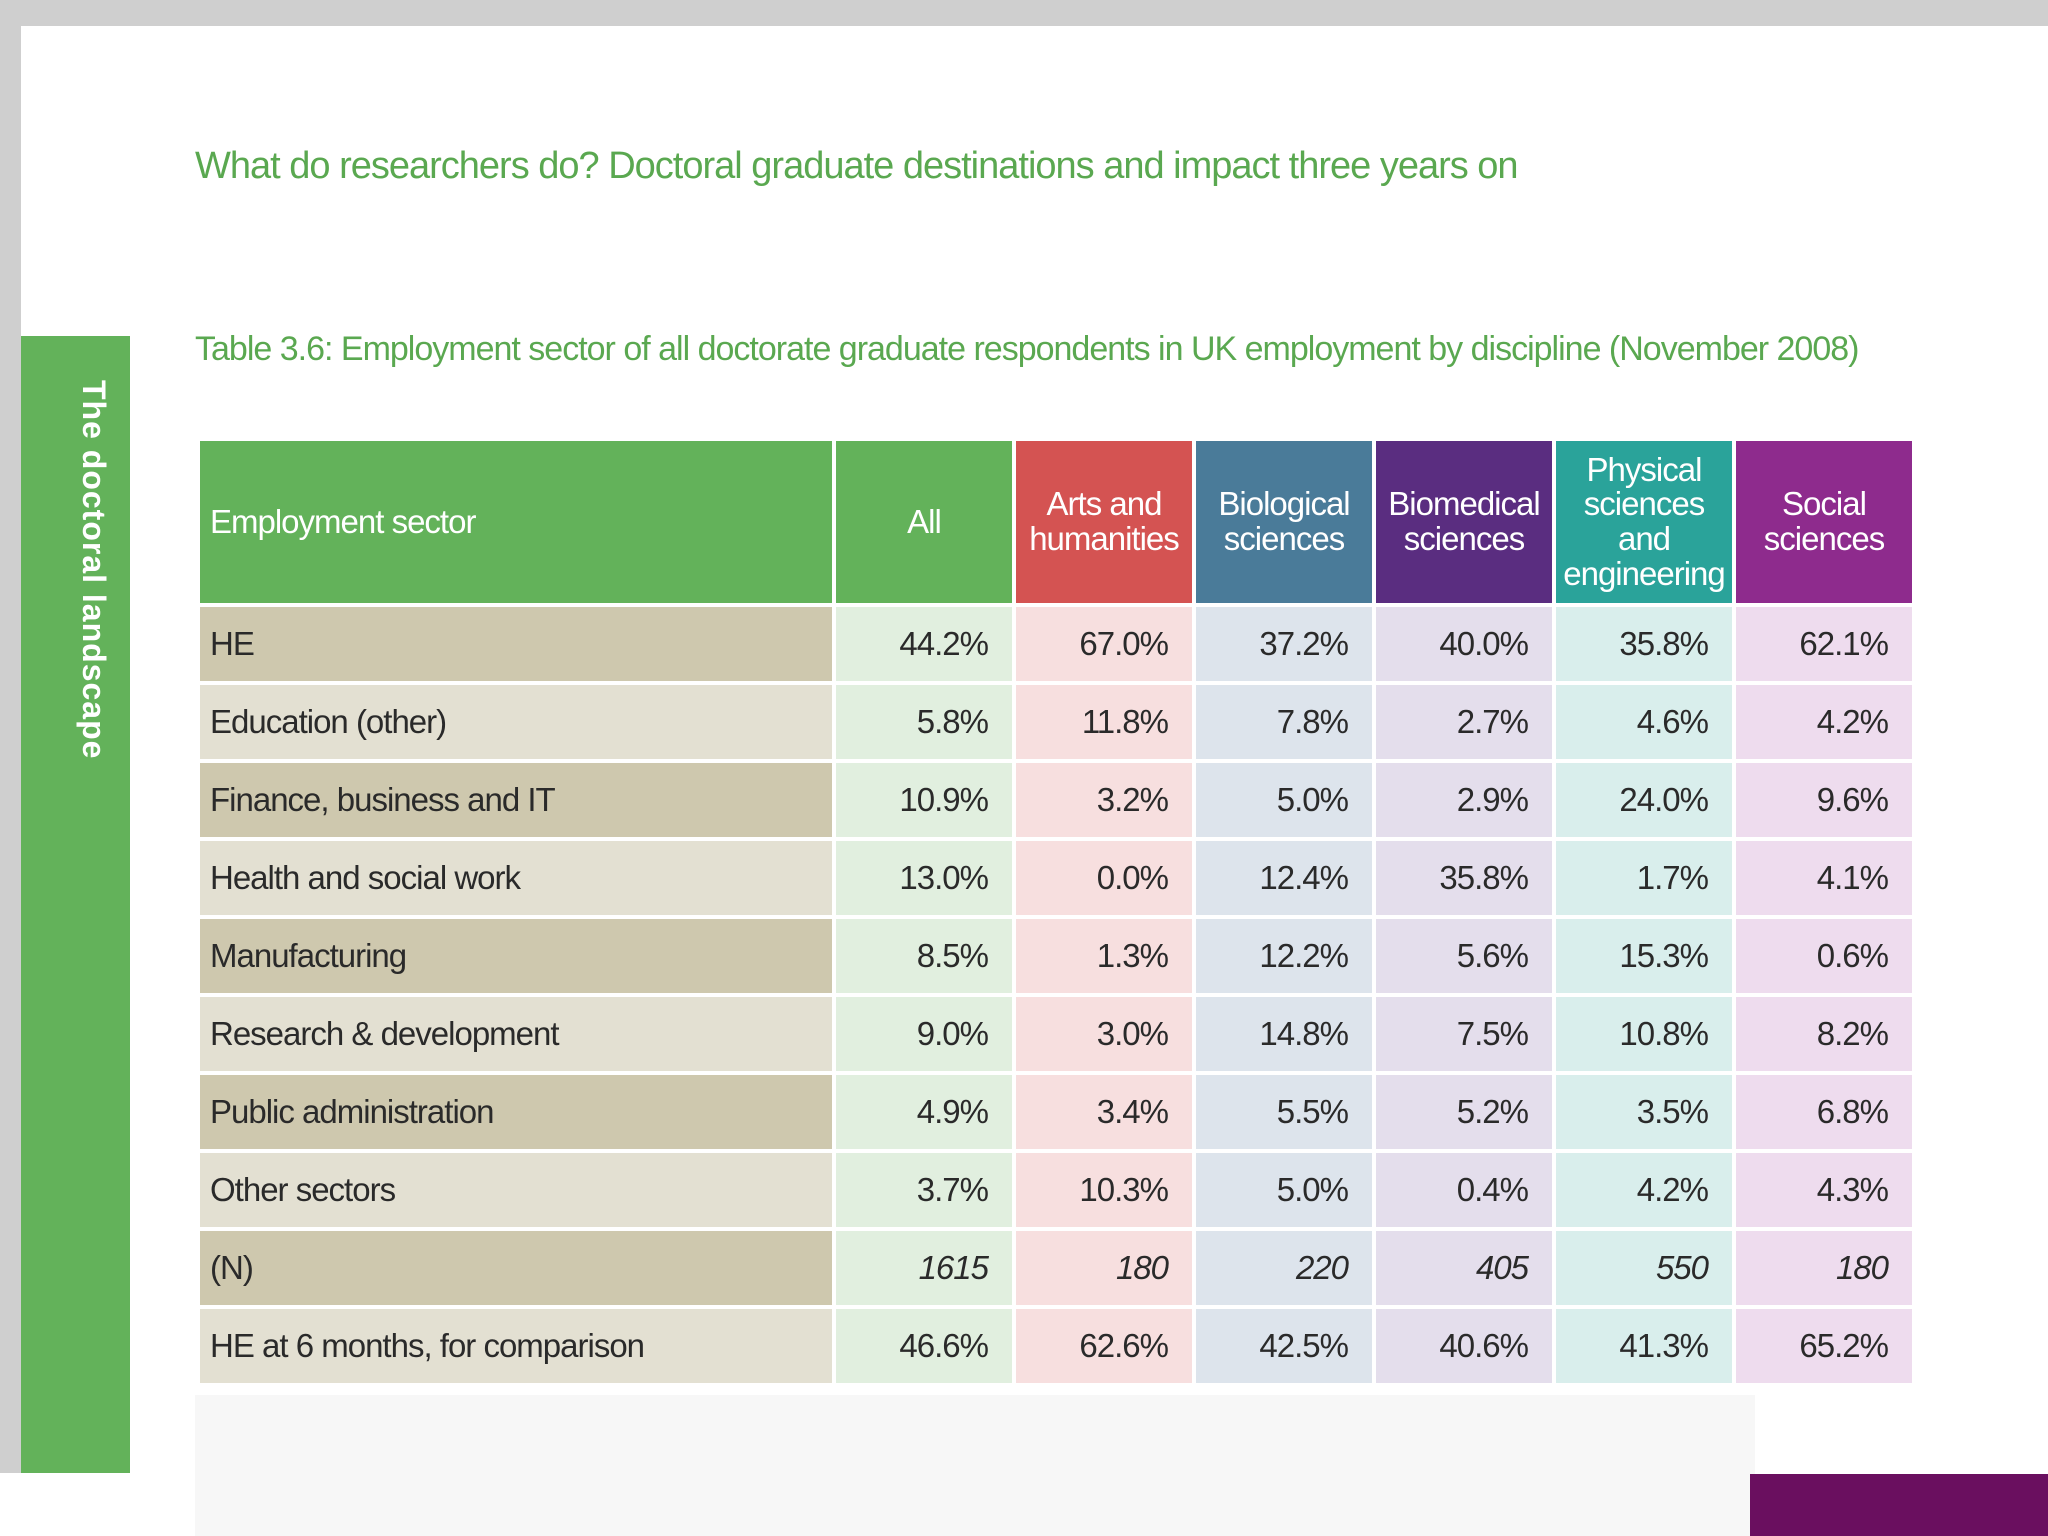  What do you see at coordinates (1104, 1190) in the screenshot?
I see `cell-arts: 10.3%` at bounding box center [1104, 1190].